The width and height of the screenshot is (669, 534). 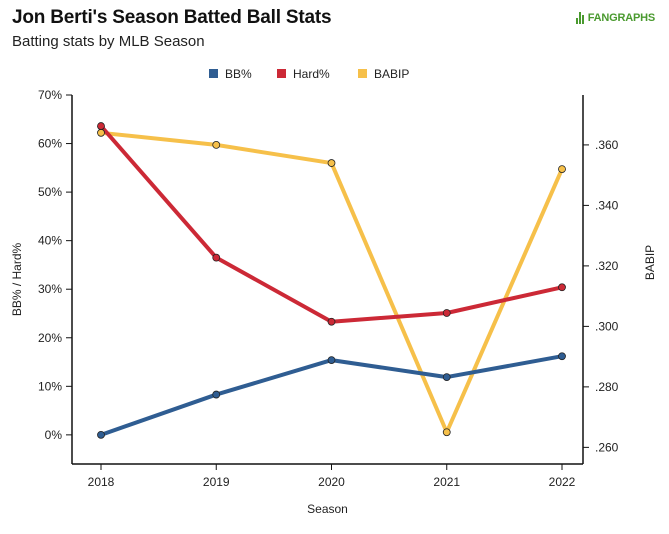 What do you see at coordinates (108, 41) in the screenshot?
I see `chart-subtitle: Batting stats by MLB Season` at bounding box center [108, 41].